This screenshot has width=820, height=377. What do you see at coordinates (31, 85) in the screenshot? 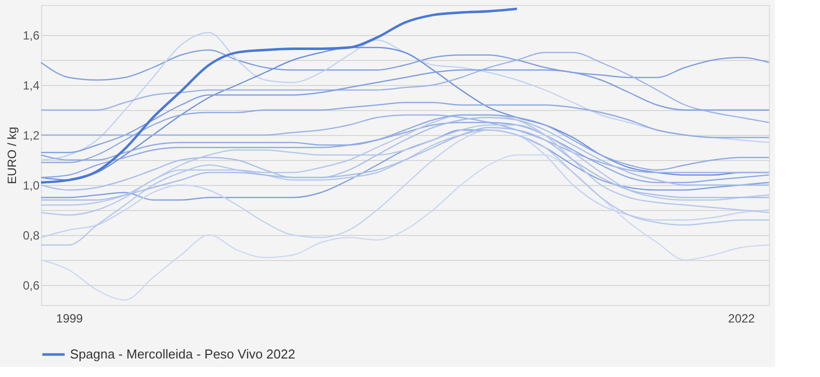
I see `y-tick-label: 1,4` at bounding box center [31, 85].